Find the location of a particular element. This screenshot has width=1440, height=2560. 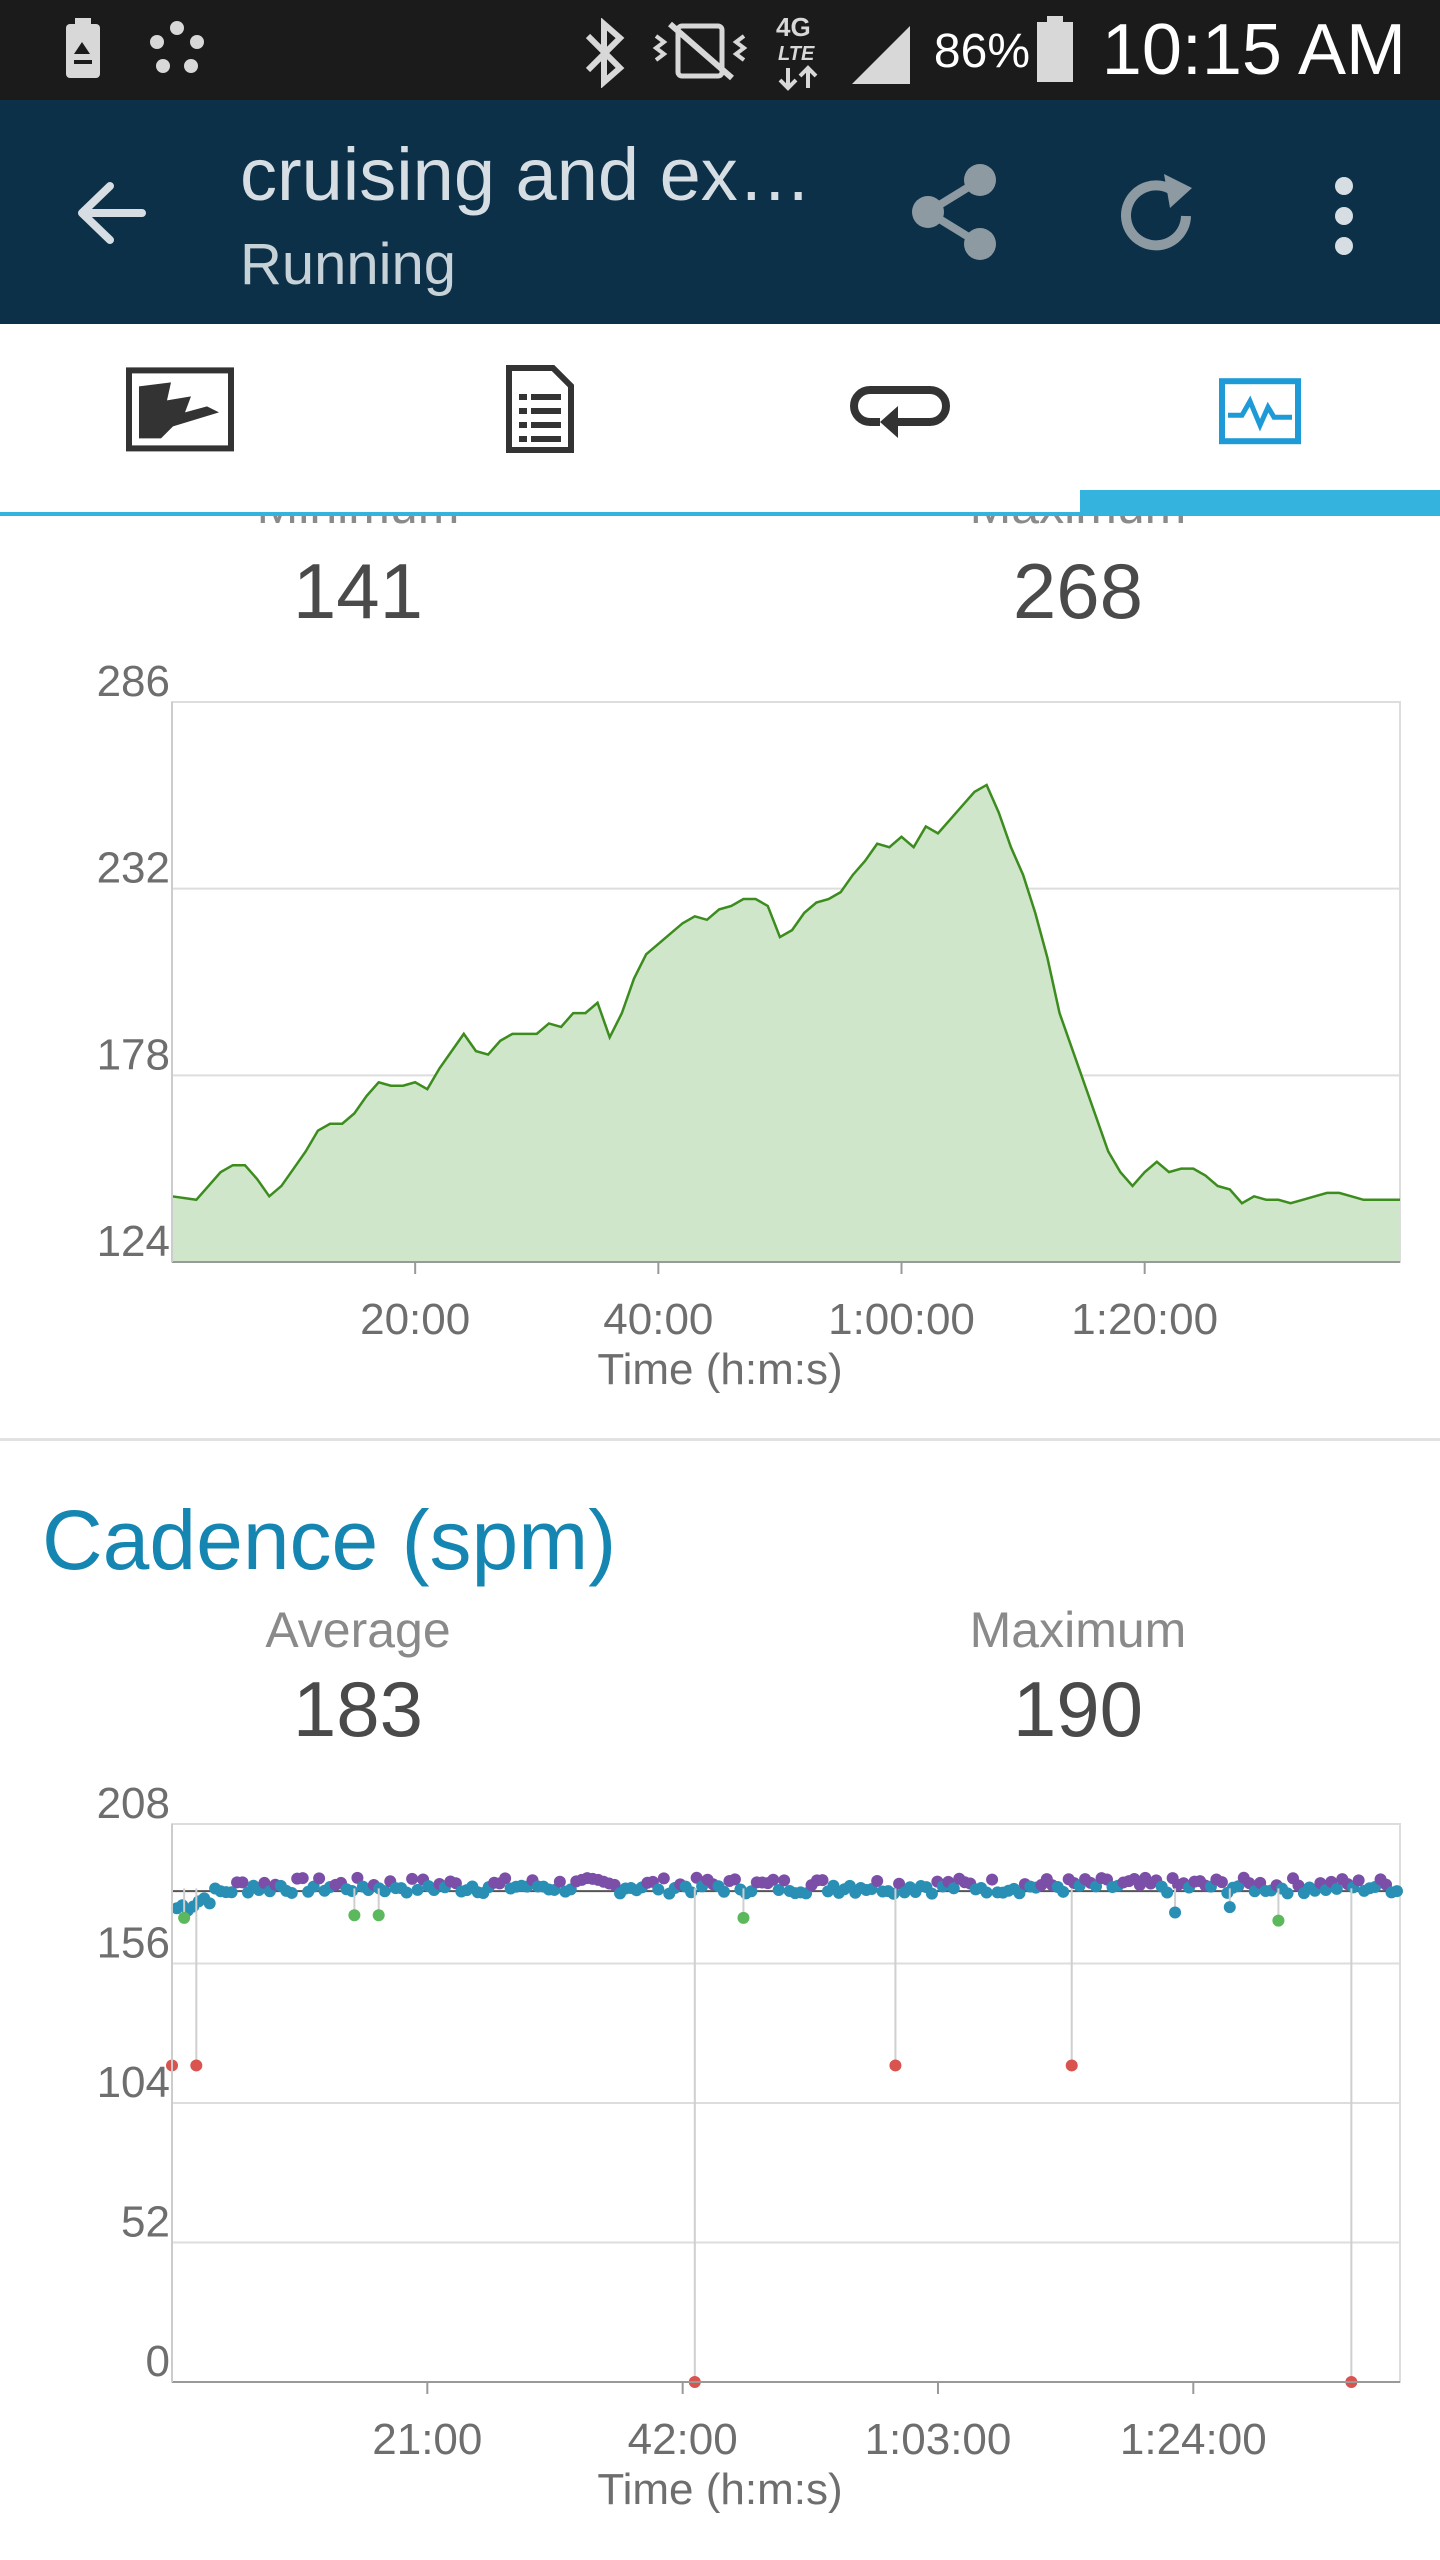

x-tick-label: 1:00:00 is located at coordinates (901, 1319).